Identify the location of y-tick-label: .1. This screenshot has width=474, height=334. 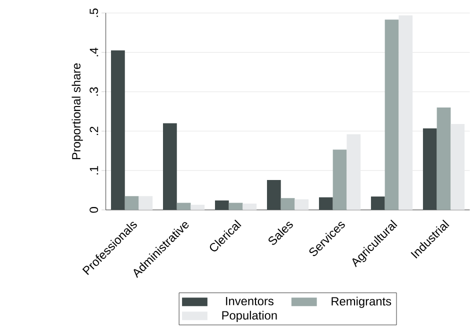
(94, 170).